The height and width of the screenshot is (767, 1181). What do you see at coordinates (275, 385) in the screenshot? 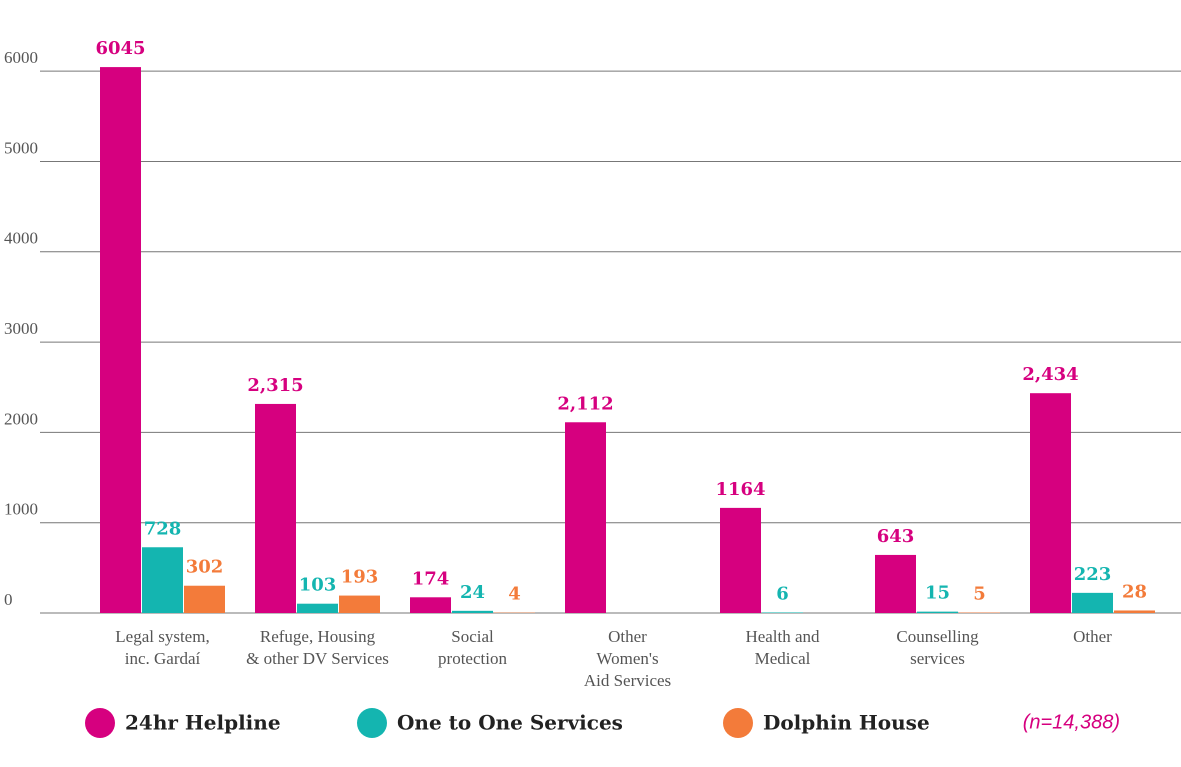
I see `value-label: 2,315` at bounding box center [275, 385].